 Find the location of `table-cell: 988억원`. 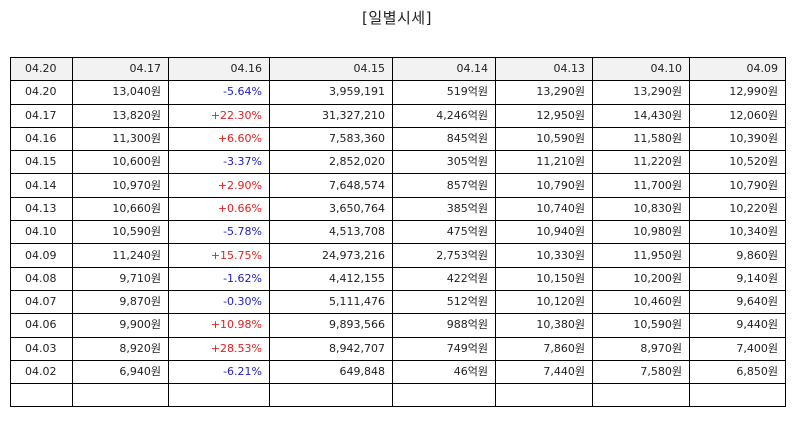

table-cell: 988억원 is located at coordinates (444, 325).